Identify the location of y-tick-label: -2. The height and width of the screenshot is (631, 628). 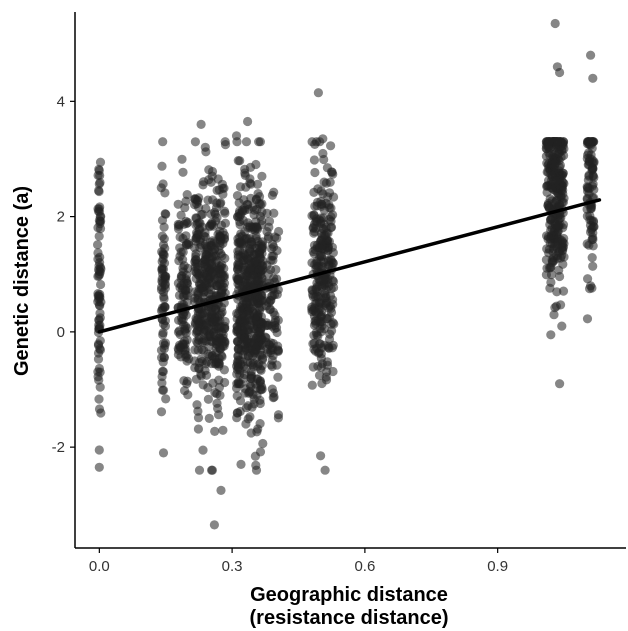
(58, 447).